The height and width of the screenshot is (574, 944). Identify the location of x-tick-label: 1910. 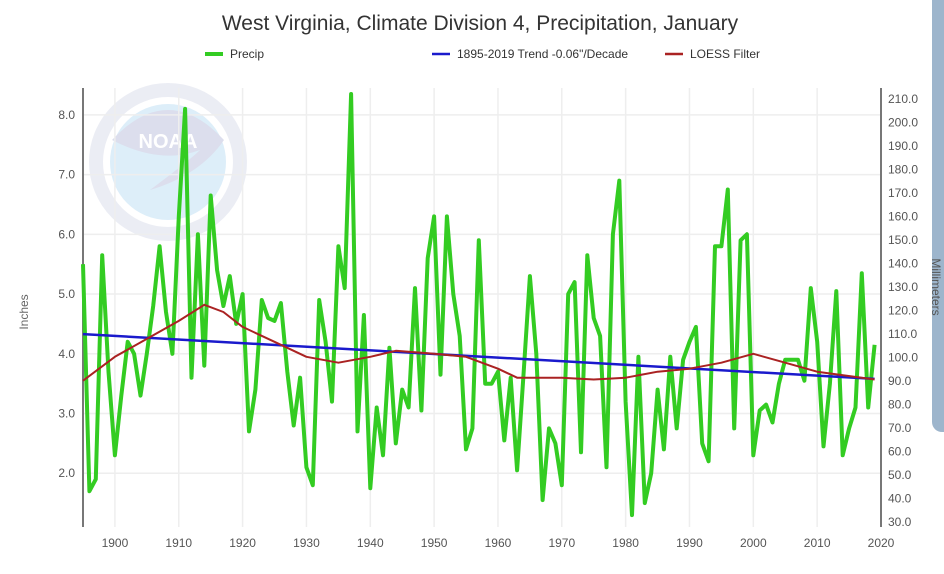
(178, 543).